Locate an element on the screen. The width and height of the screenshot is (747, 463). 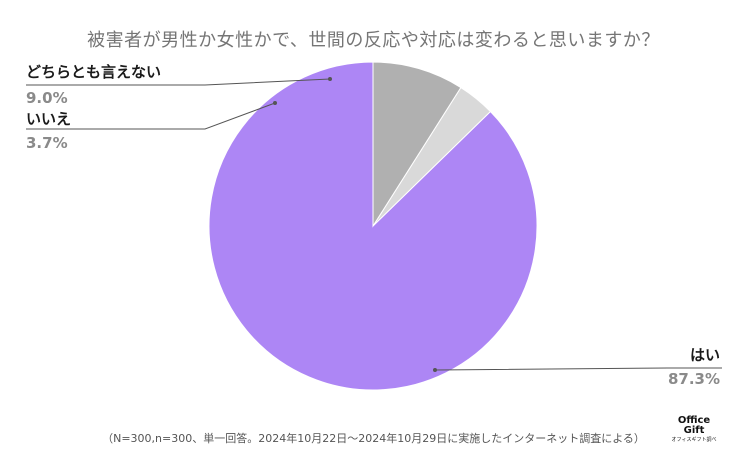
chart-title: 被害者が男性か女性かで、世間の反応や対応は変わると思いますか？ is located at coordinates (373, 40).